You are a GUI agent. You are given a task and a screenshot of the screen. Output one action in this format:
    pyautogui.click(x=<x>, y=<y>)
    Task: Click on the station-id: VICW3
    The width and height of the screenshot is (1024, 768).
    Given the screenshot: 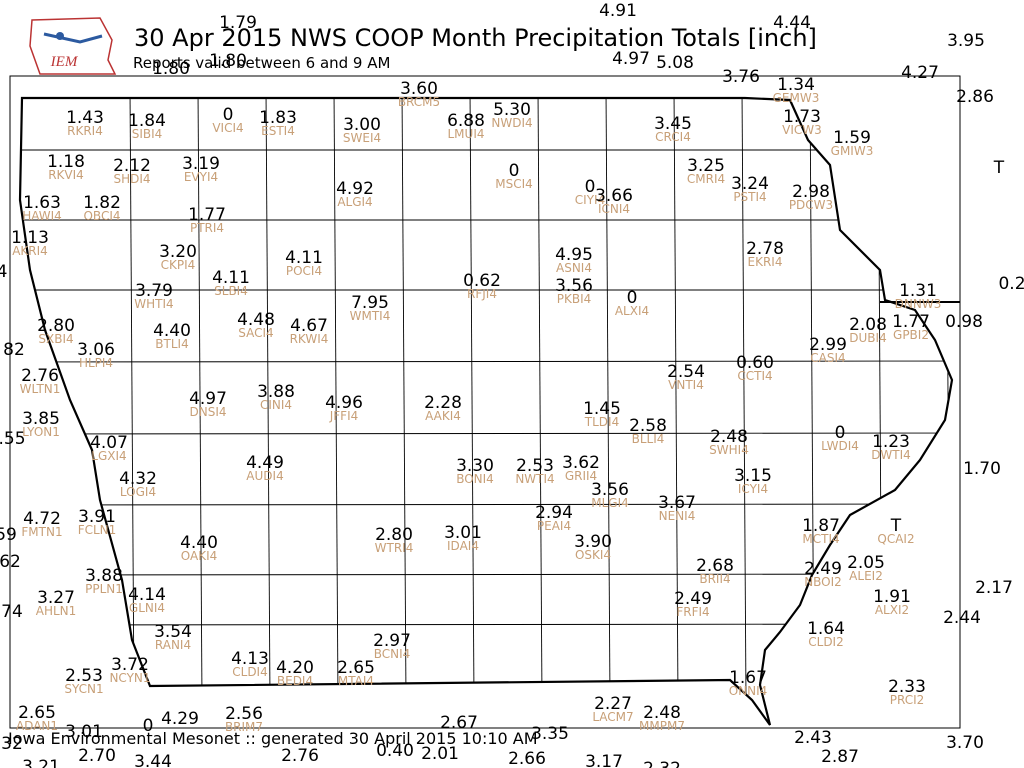 What is the action you would take?
    pyautogui.click(x=802, y=130)
    